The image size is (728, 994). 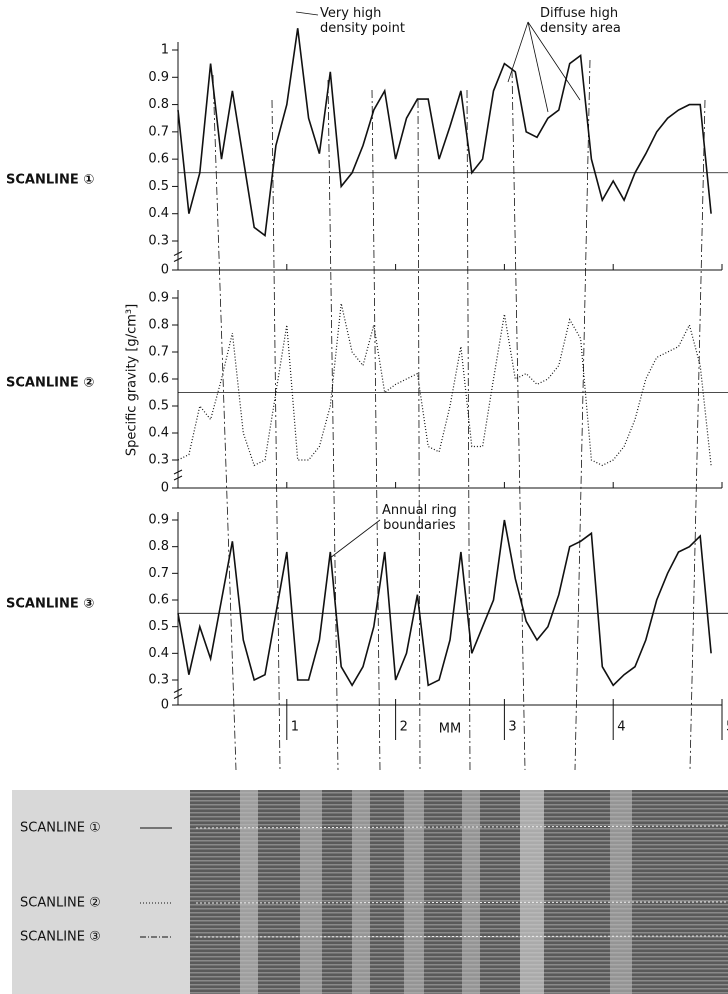 I want to click on x-tick-label: 2, so click(x=404, y=727).